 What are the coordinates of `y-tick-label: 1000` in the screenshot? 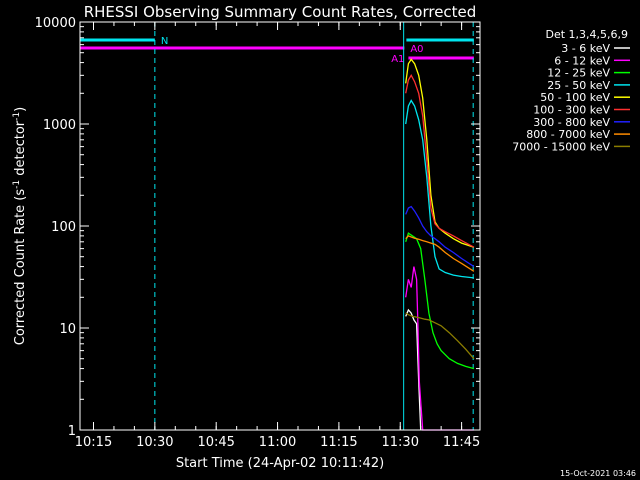 It's located at (59, 125).